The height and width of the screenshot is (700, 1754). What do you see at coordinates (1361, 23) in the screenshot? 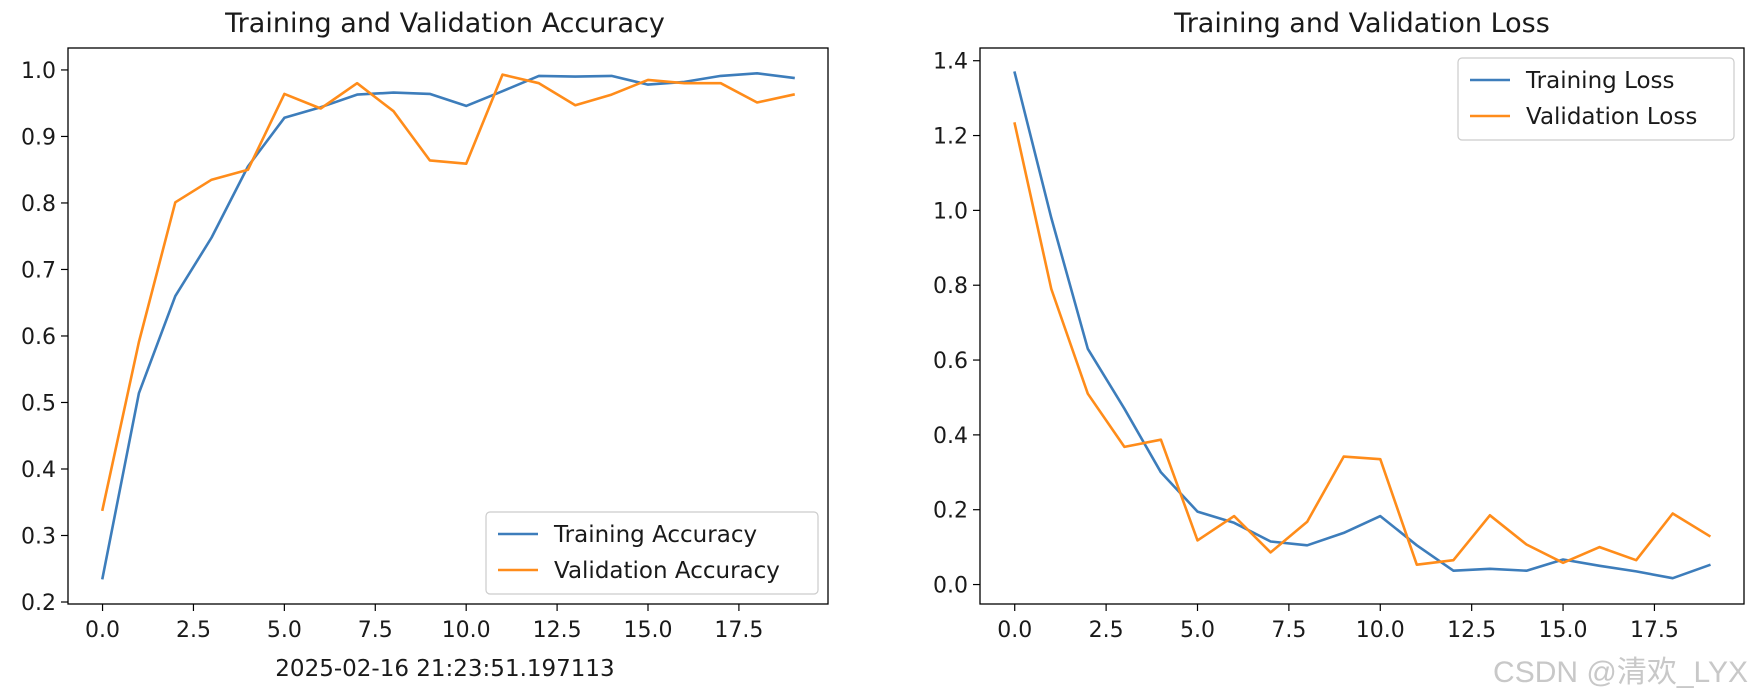
I see `chart-title-loss: Training and Validation Loss` at bounding box center [1361, 23].